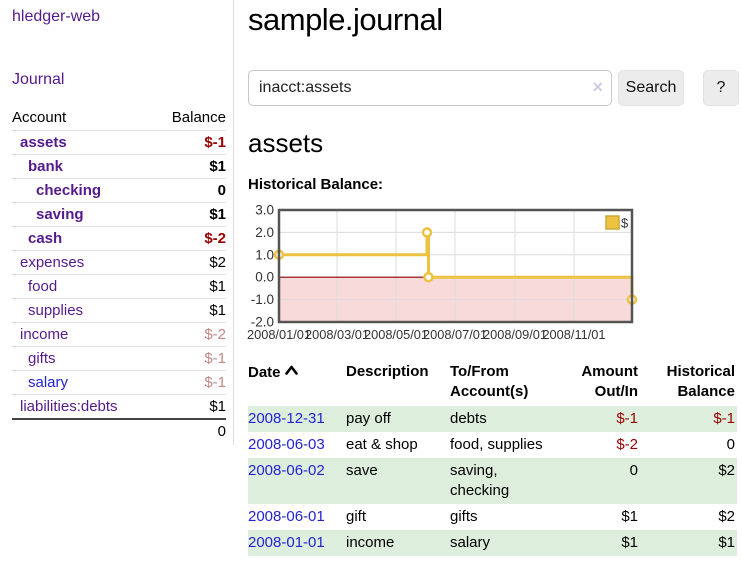 Image resolution: width=742 pixels, height=582 pixels. I want to click on account-link-bank: bank, so click(46, 166).